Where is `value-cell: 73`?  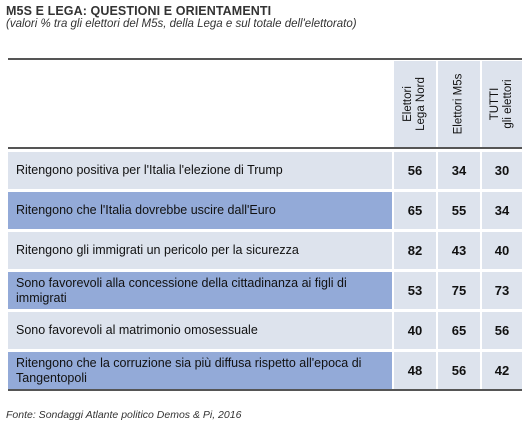
value-cell: 73 is located at coordinates (502, 290).